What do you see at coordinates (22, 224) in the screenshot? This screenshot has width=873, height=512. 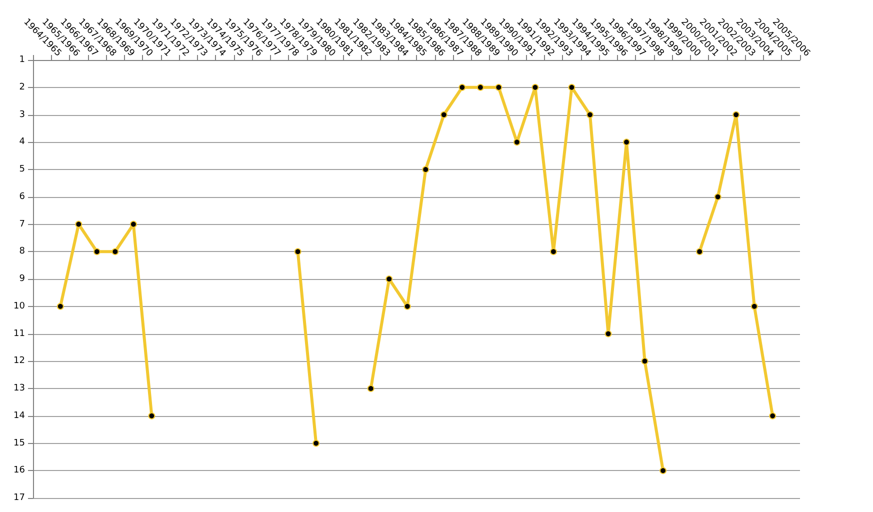 I see `y-tick-label: 7` at bounding box center [22, 224].